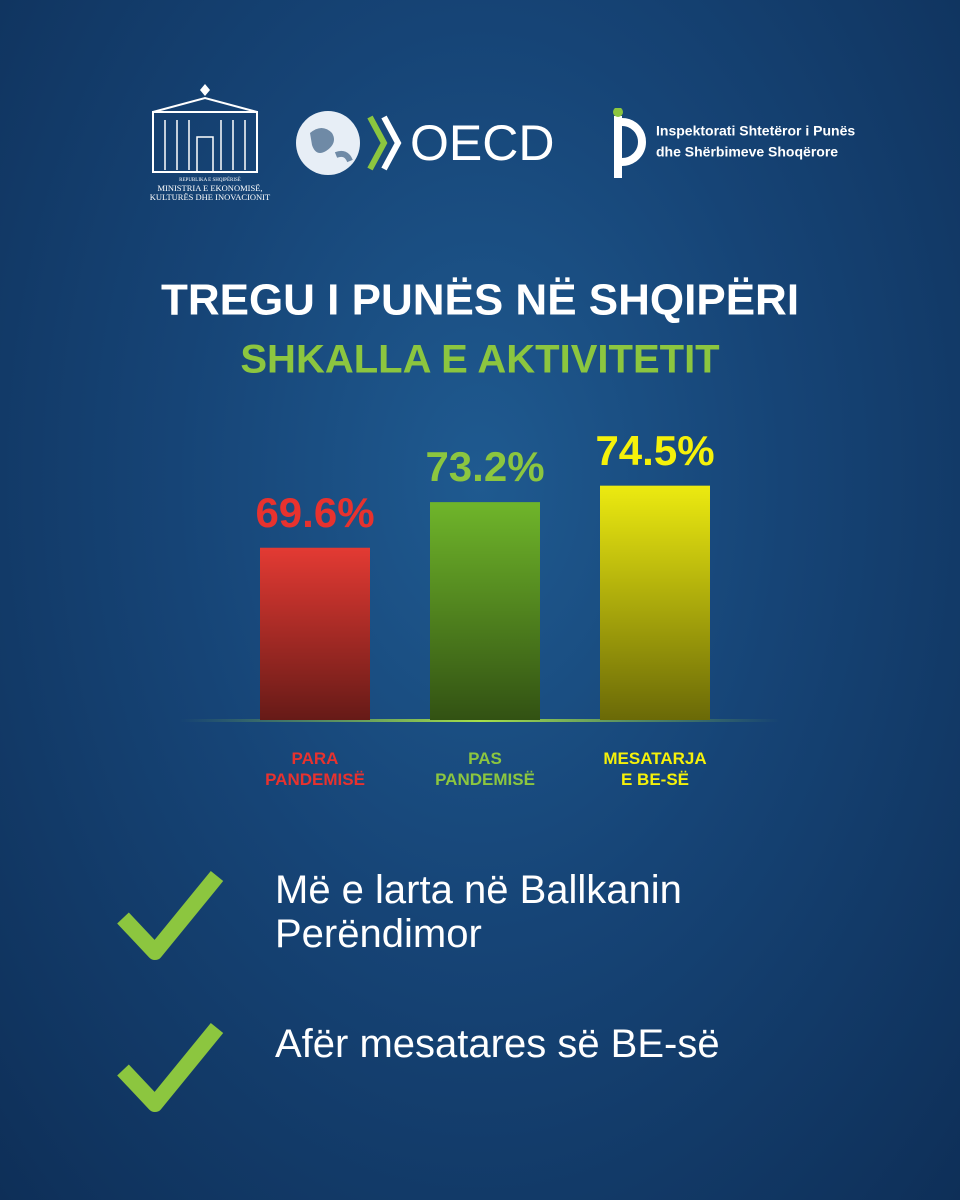 The height and width of the screenshot is (1200, 960). I want to click on x-tick-label: PAS PANDEMISË, so click(485, 769).